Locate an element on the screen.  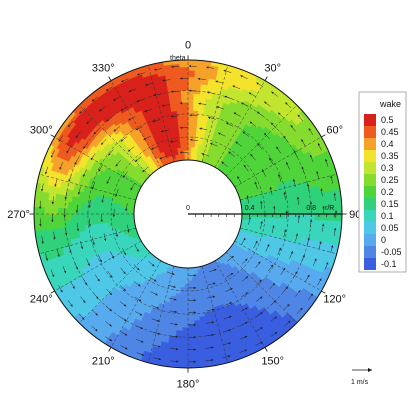
theta-tick-label: 180° is located at coordinates (188, 384).